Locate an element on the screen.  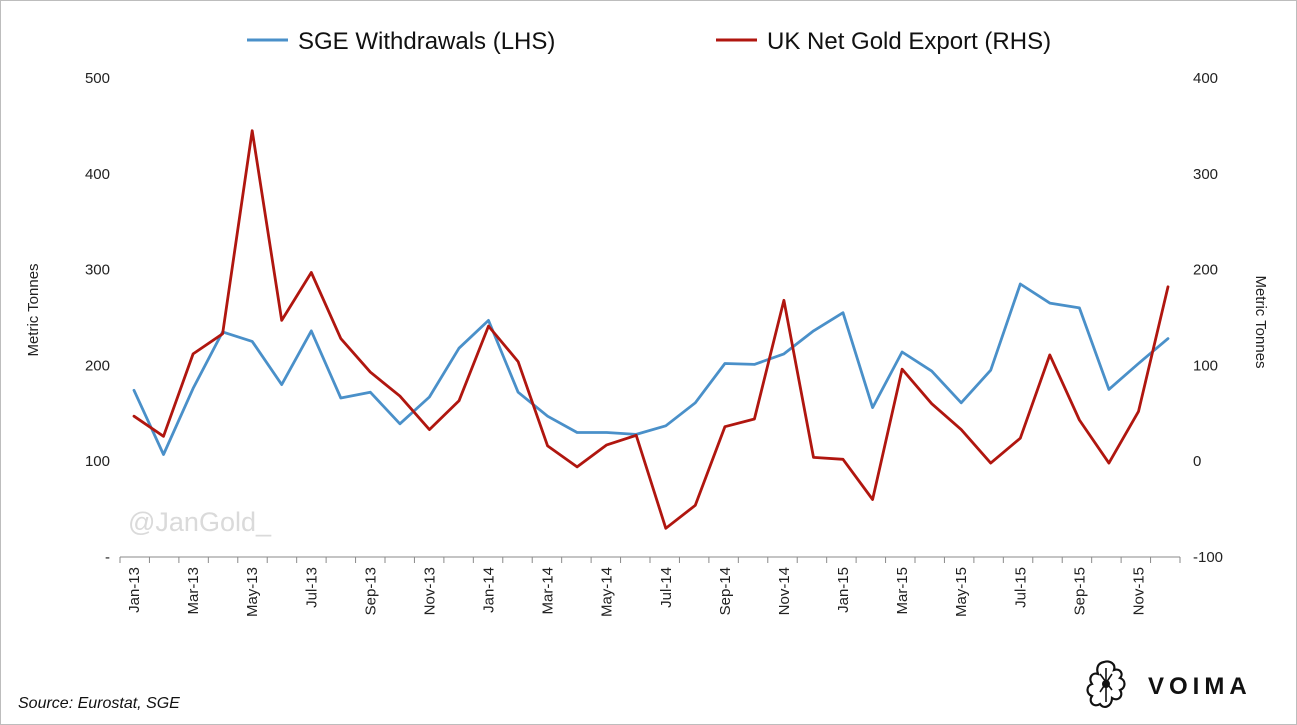
x-tick-label: Jan-14 is located at coordinates (489, 590).